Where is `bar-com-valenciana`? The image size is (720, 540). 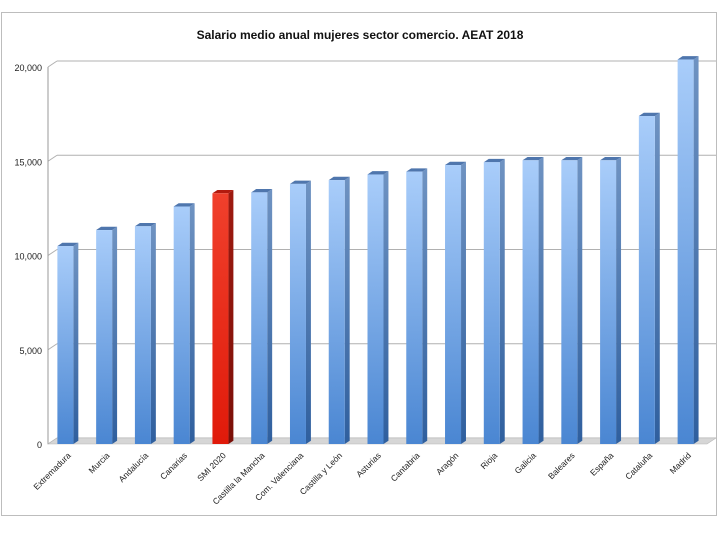
bar-com-valenciana is located at coordinates (300, 312).